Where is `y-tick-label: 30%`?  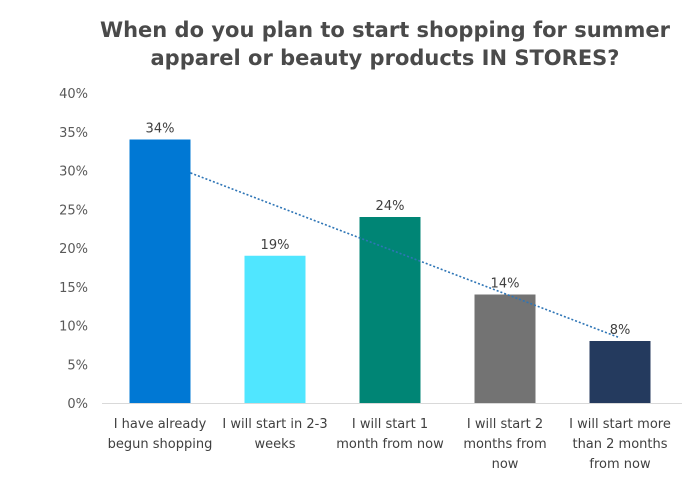 y-tick-label: 30% is located at coordinates (73, 172).